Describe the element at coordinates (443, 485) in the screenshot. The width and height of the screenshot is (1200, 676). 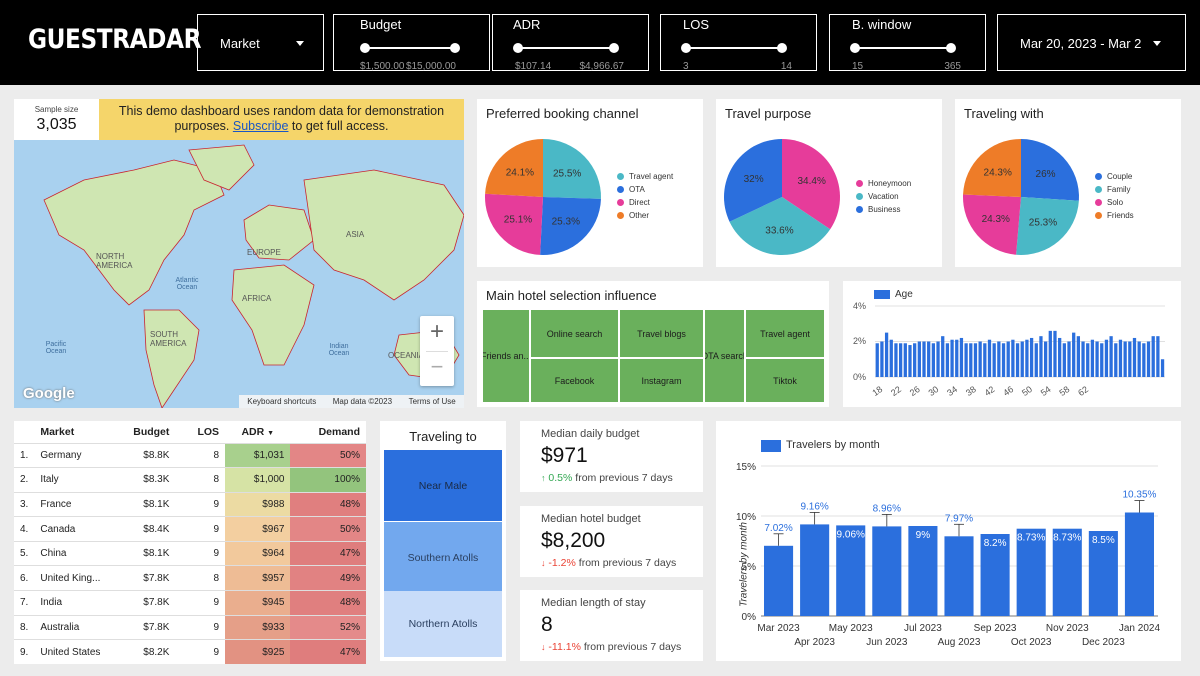
I see `destination-bar: Near Male` at that location.